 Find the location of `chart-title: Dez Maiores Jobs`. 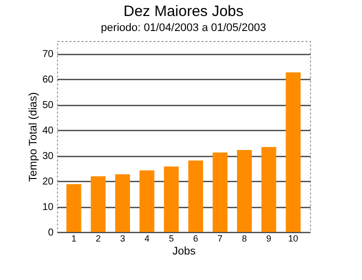

chart-title: Dez Maiores Jobs is located at coordinates (183, 11).